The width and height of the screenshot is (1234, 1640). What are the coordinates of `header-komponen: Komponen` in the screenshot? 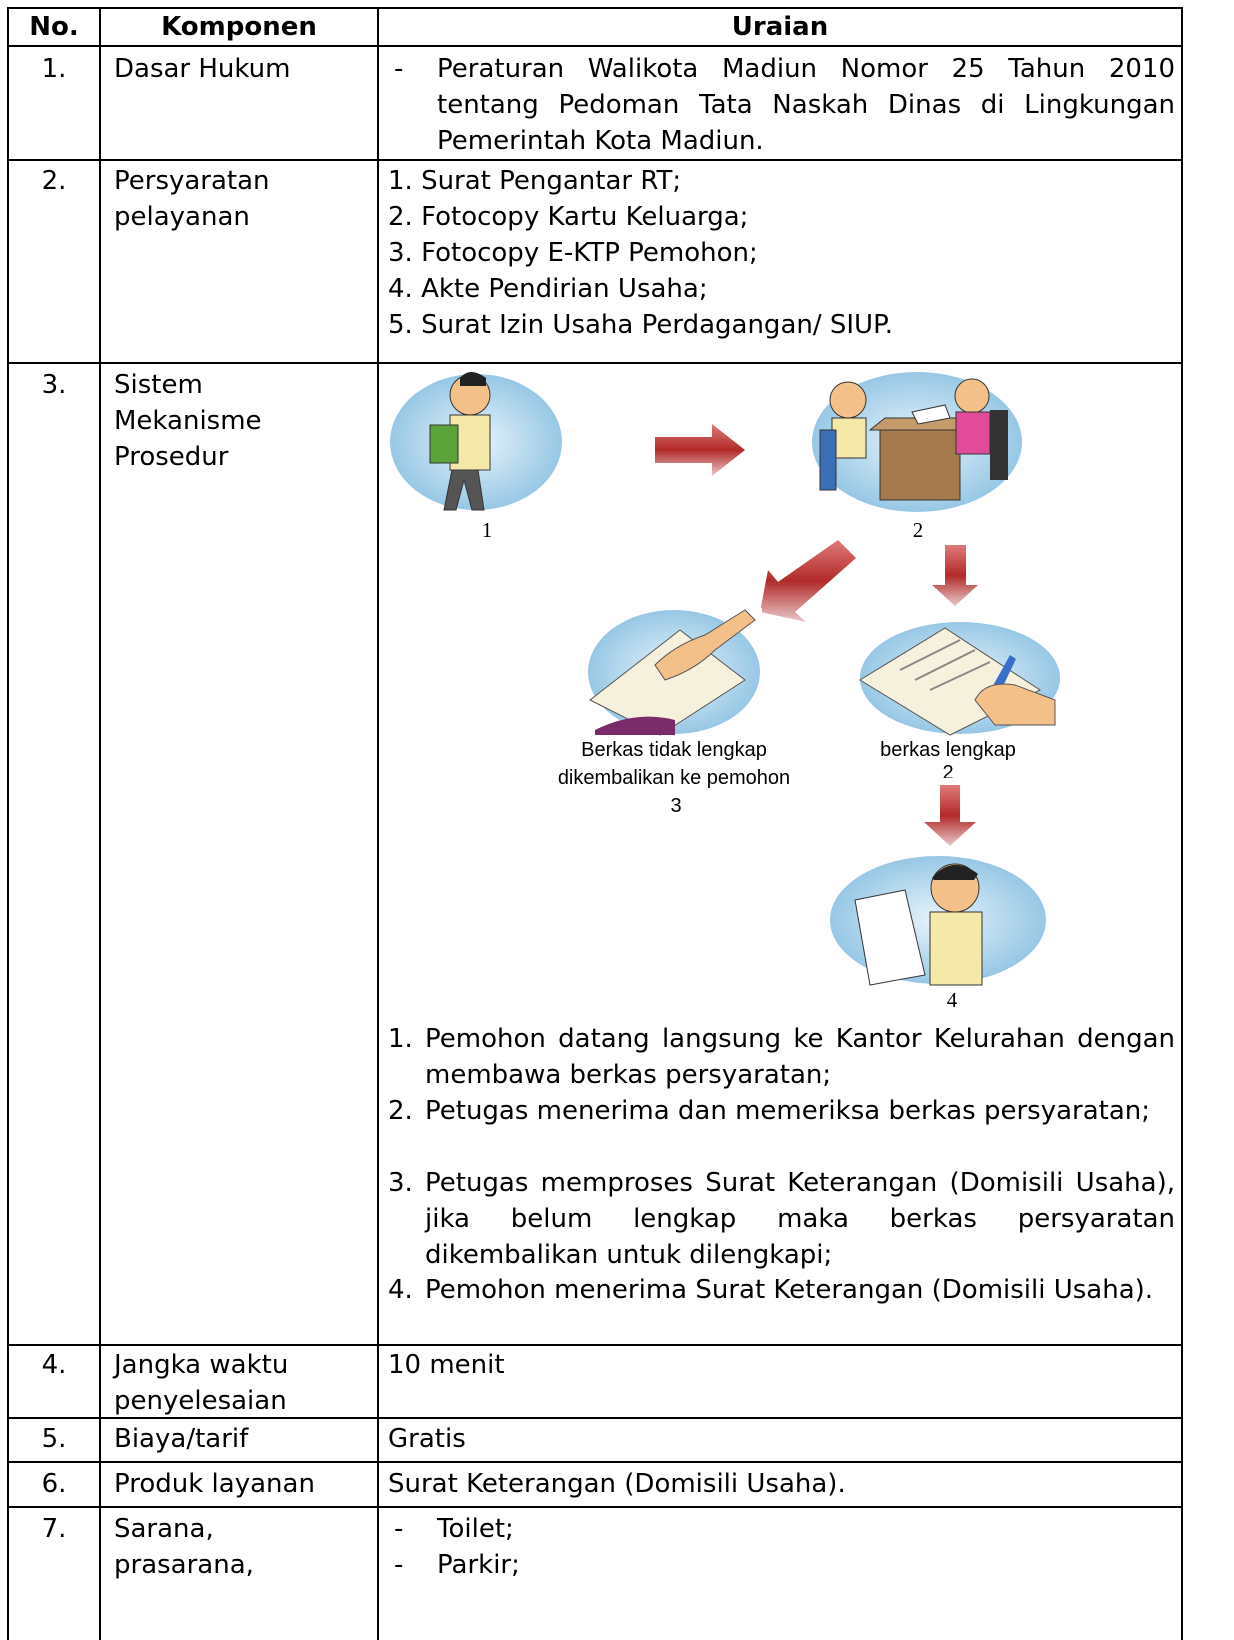 It's located at (239, 27).